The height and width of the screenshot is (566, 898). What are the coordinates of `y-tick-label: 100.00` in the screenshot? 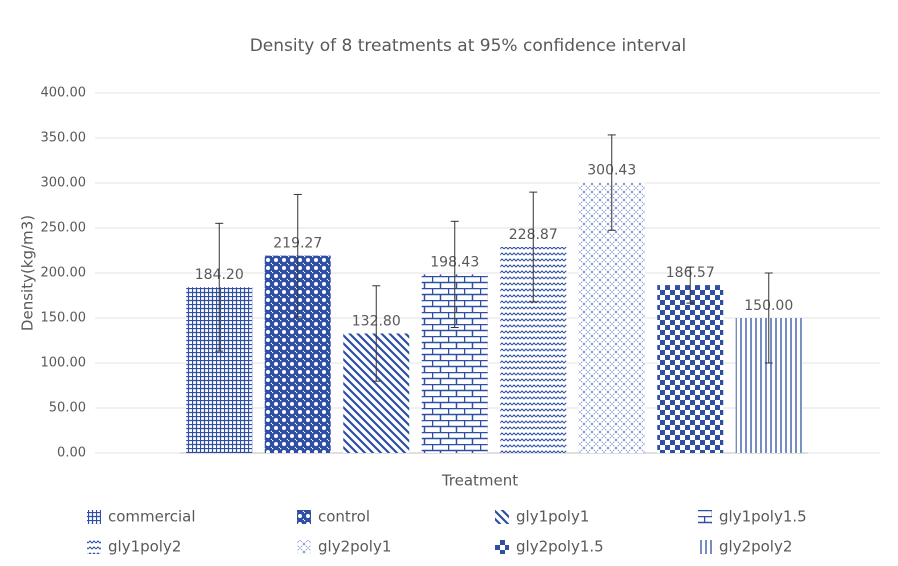 It's located at (64, 363).